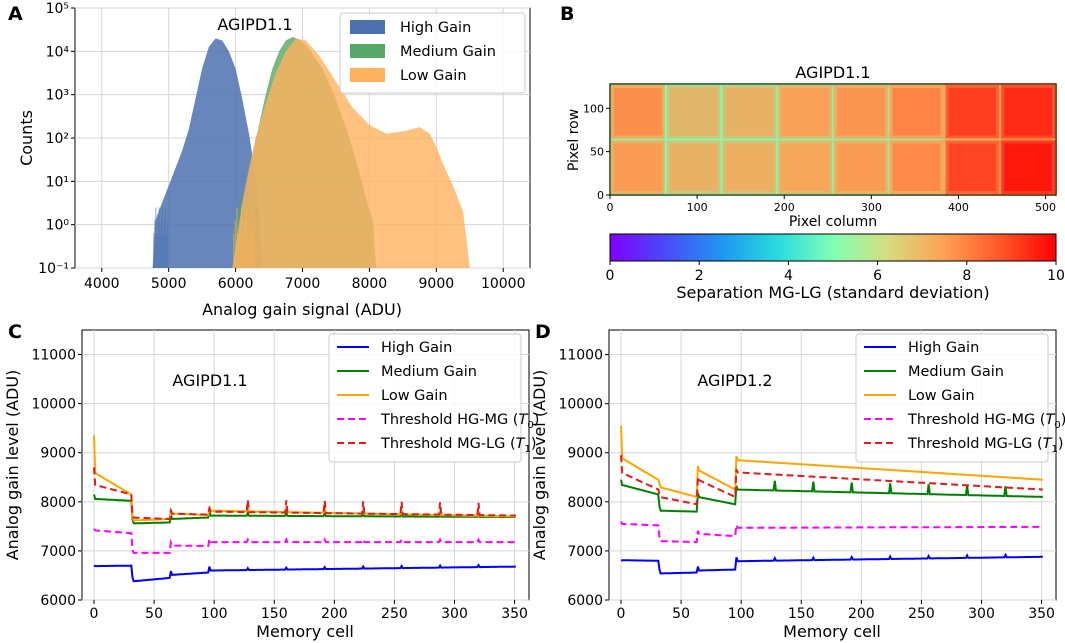  Describe the element at coordinates (207, 153) in the screenshot. I see `histogram-series-high-gain` at that location.